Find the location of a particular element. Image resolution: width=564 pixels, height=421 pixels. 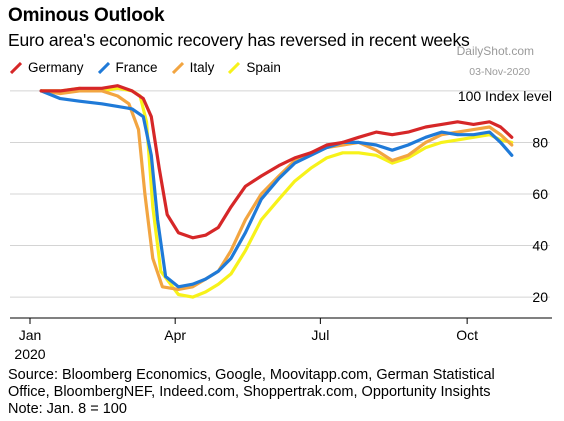

chart-title: Ominous Outlook is located at coordinates (86, 15).